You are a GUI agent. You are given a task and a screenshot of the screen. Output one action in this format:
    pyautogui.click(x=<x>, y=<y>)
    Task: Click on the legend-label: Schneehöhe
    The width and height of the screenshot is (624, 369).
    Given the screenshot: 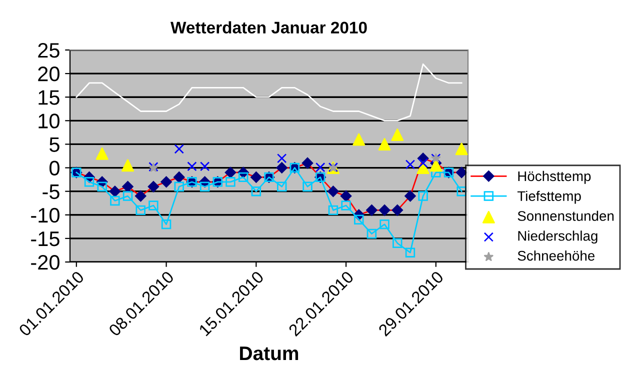 What is the action you would take?
    pyautogui.click(x=556, y=255)
    